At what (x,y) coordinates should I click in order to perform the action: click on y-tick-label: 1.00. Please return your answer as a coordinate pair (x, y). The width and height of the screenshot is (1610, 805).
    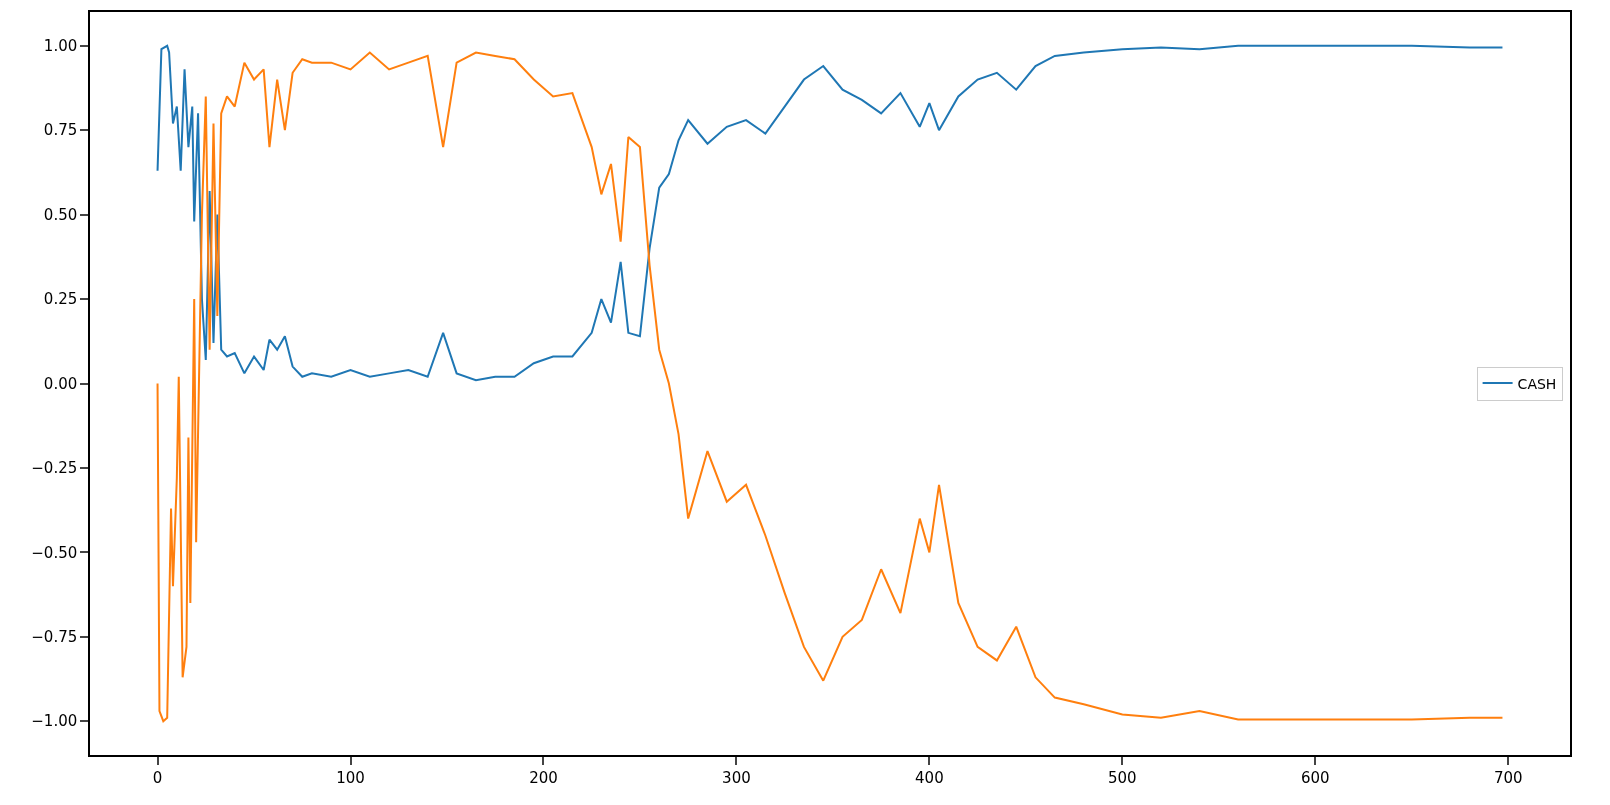
    Looking at the image, I should click on (60, 46).